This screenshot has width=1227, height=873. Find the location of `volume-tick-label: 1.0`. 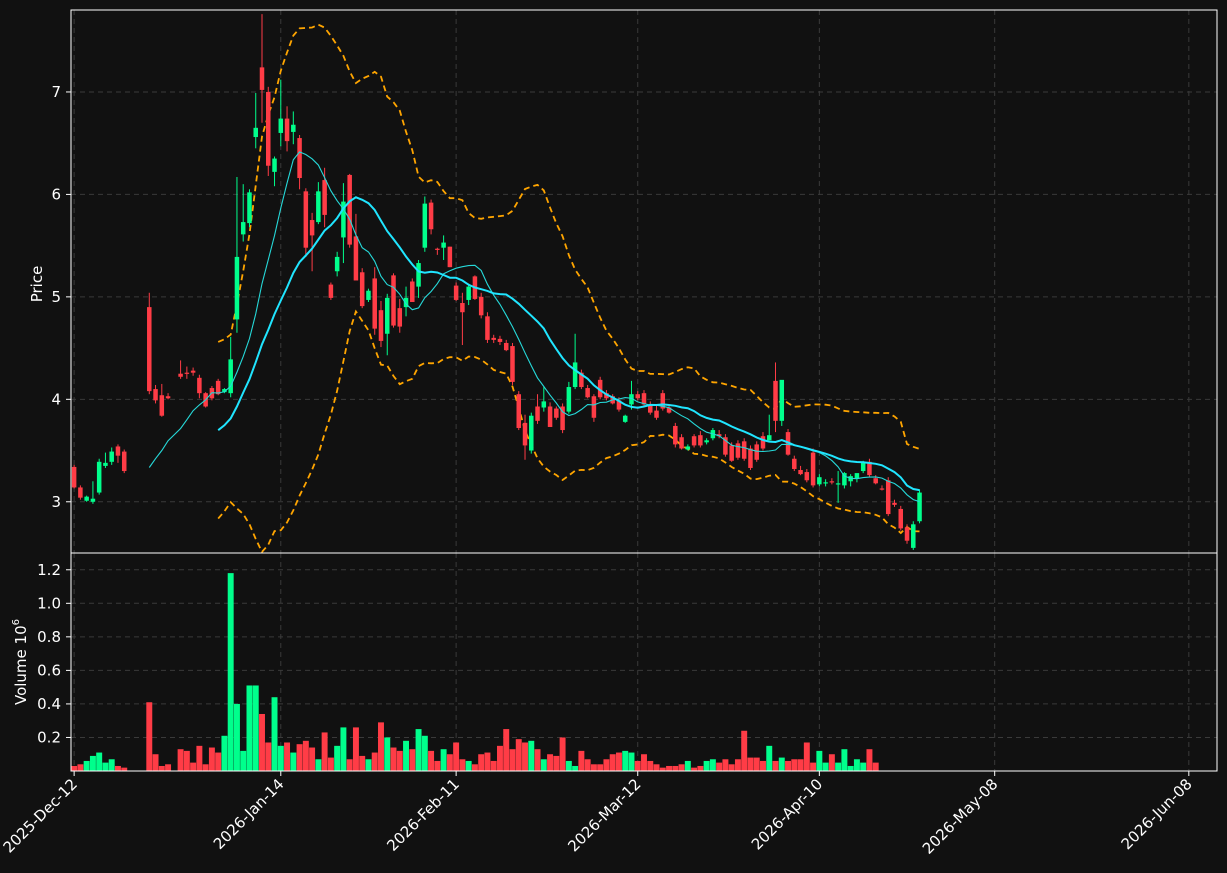

volume-tick-label: 1.0 is located at coordinates (49, 603).